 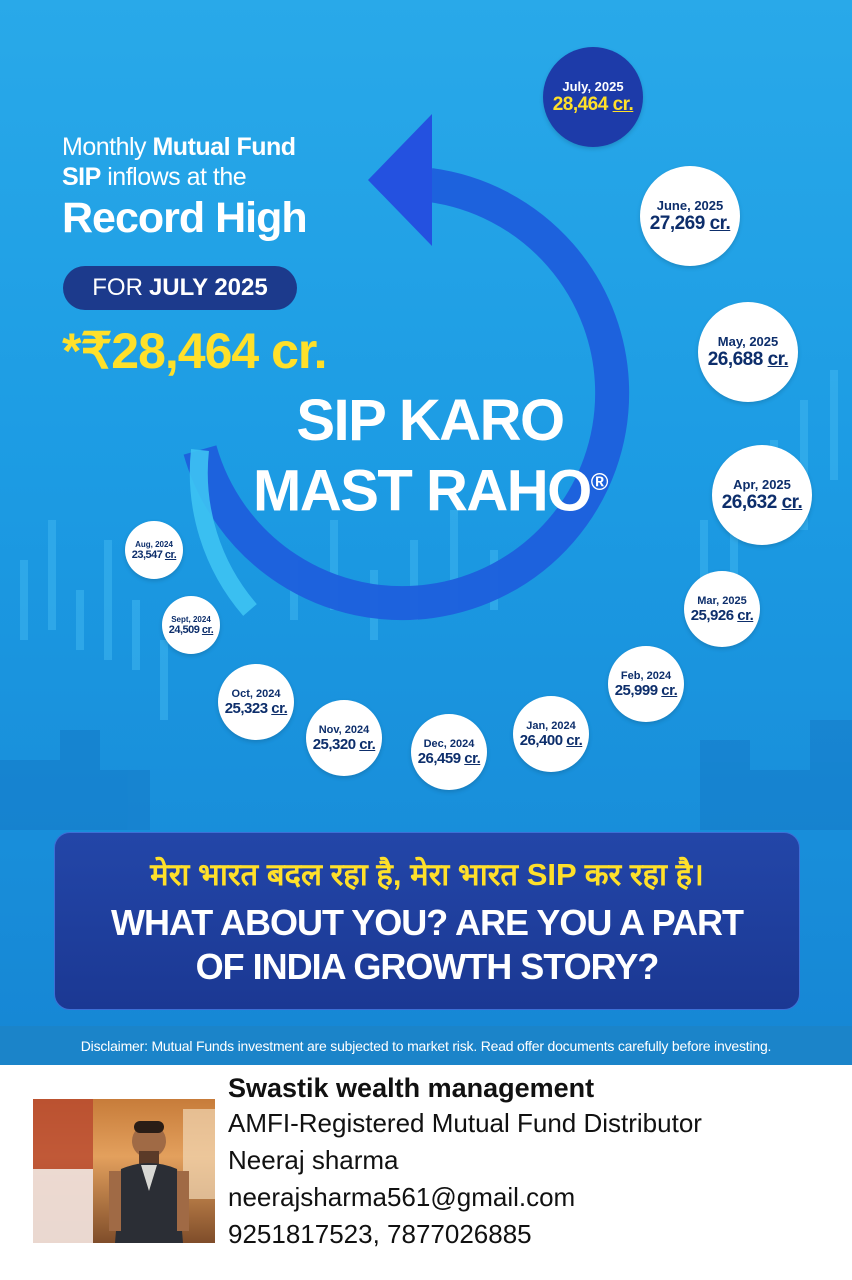 What do you see at coordinates (449, 743) in the screenshot?
I see `bubble-month: Dec, 2024` at bounding box center [449, 743].